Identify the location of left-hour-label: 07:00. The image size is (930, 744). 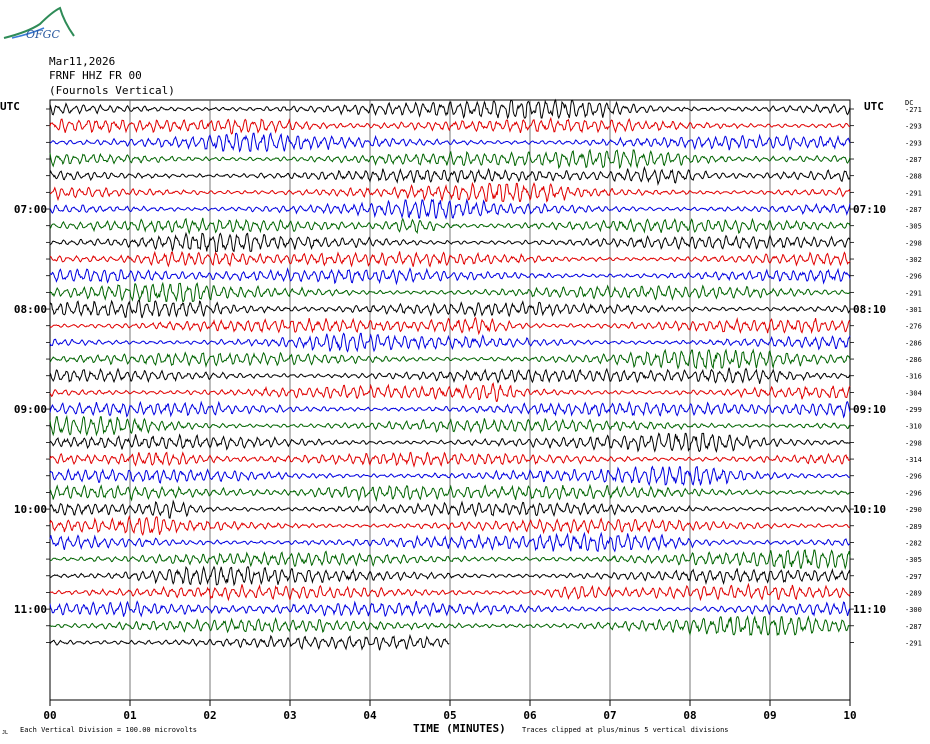
(30, 209).